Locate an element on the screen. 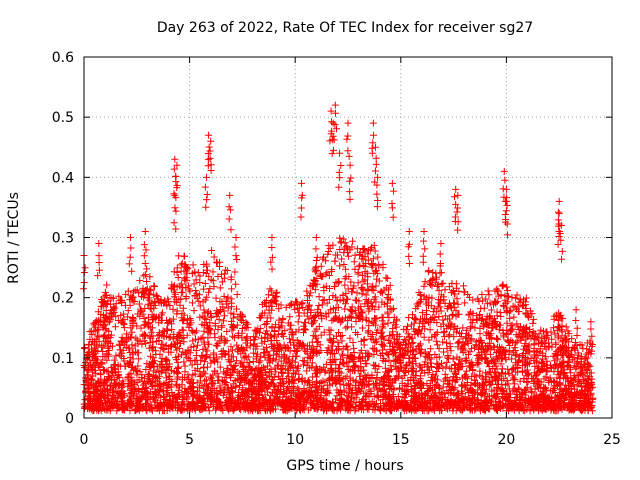 This screenshot has width=640, height=480. y-tick-label: 0.3 is located at coordinates (63, 239).